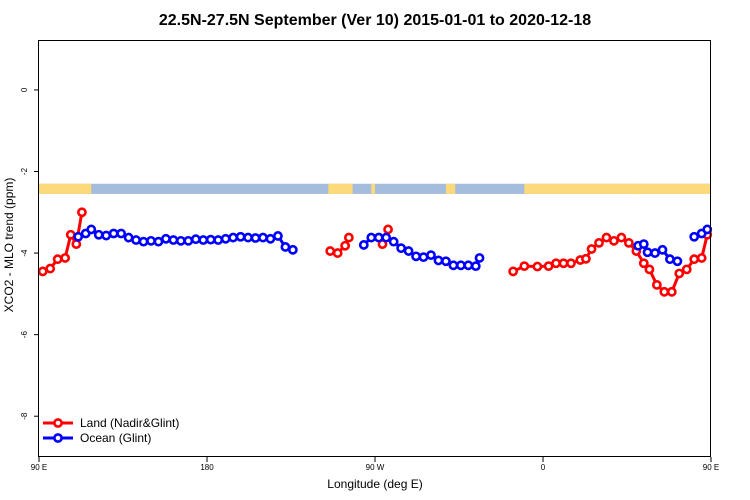 The width and height of the screenshot is (750, 500). What do you see at coordinates (111, 430) in the screenshot?
I see `legend: Land (Nadir&Glint)Ocean (Glint)` at bounding box center [111, 430].